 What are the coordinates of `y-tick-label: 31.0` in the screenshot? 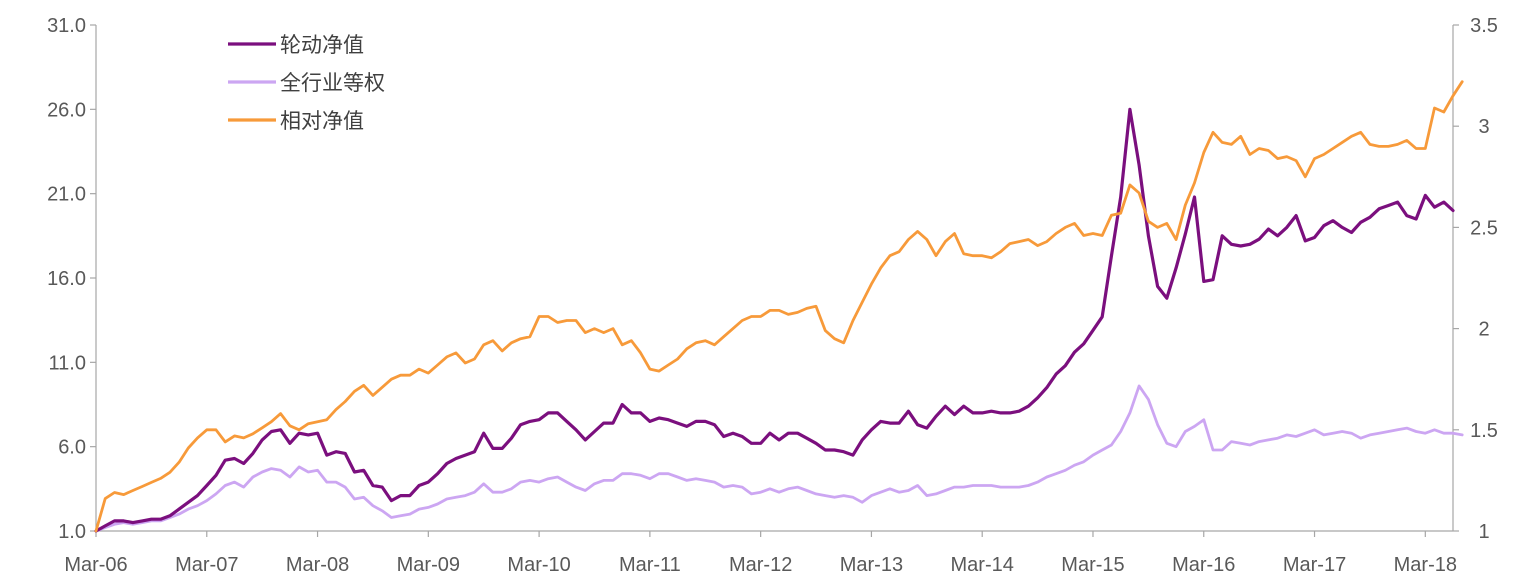 It's located at (66, 26).